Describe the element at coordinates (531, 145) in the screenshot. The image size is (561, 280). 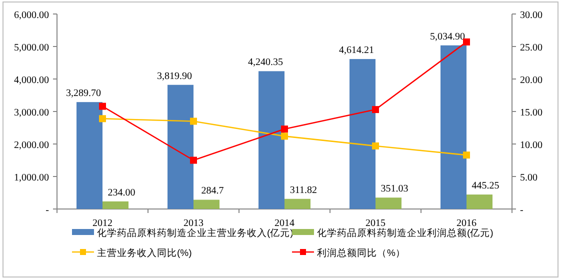
I see `y2-tick-label: 10.00` at that location.